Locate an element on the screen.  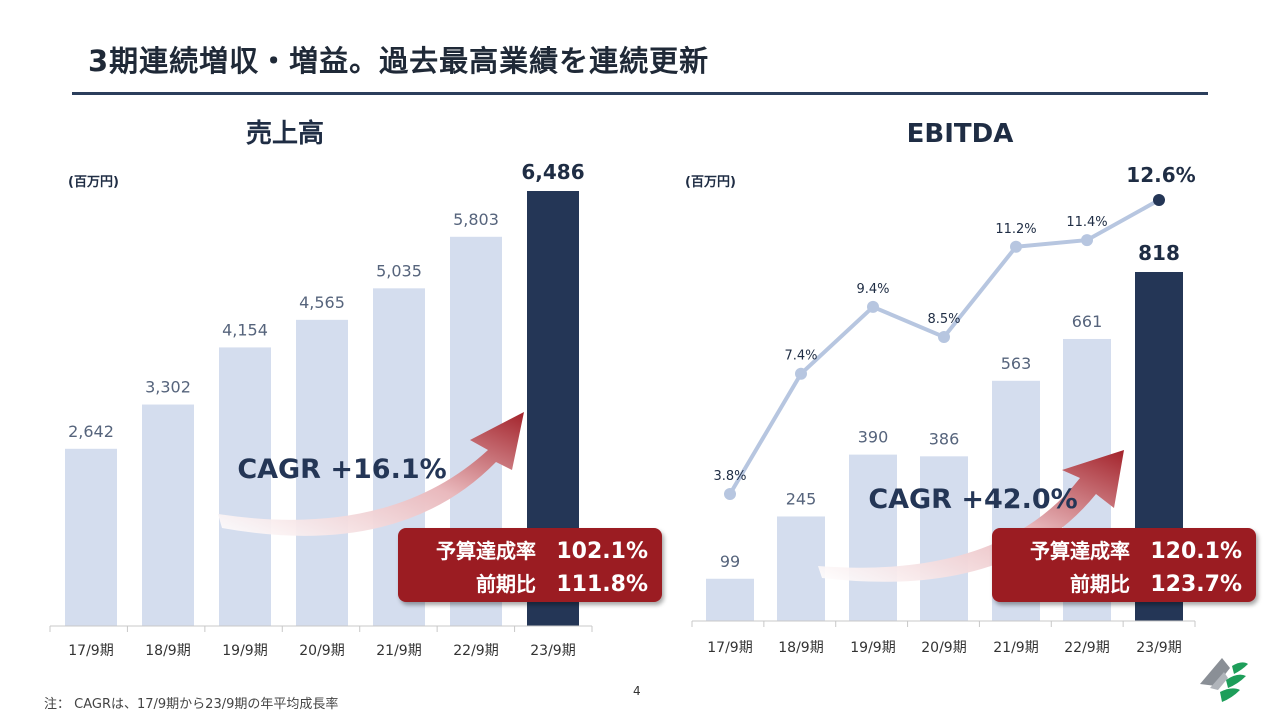
bar-value-label: 2,642 is located at coordinates (91, 431).